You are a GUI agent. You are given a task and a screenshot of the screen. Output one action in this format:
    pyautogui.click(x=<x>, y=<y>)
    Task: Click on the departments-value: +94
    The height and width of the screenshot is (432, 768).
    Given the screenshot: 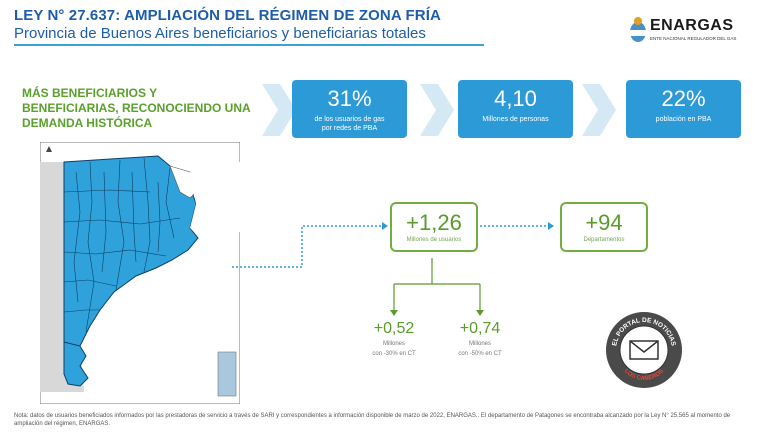 What is the action you would take?
    pyautogui.click(x=604, y=222)
    